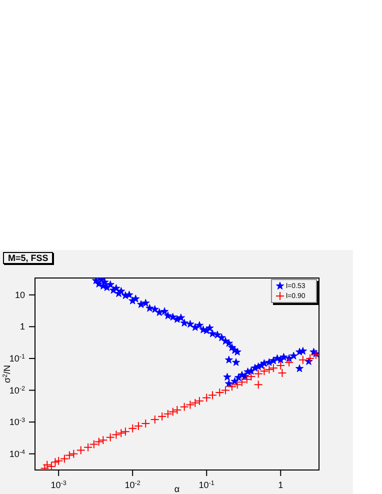 This screenshot has width=382, height=494. What do you see at coordinates (177, 489) in the screenshot?
I see `x-axis-title: α` at bounding box center [177, 489].